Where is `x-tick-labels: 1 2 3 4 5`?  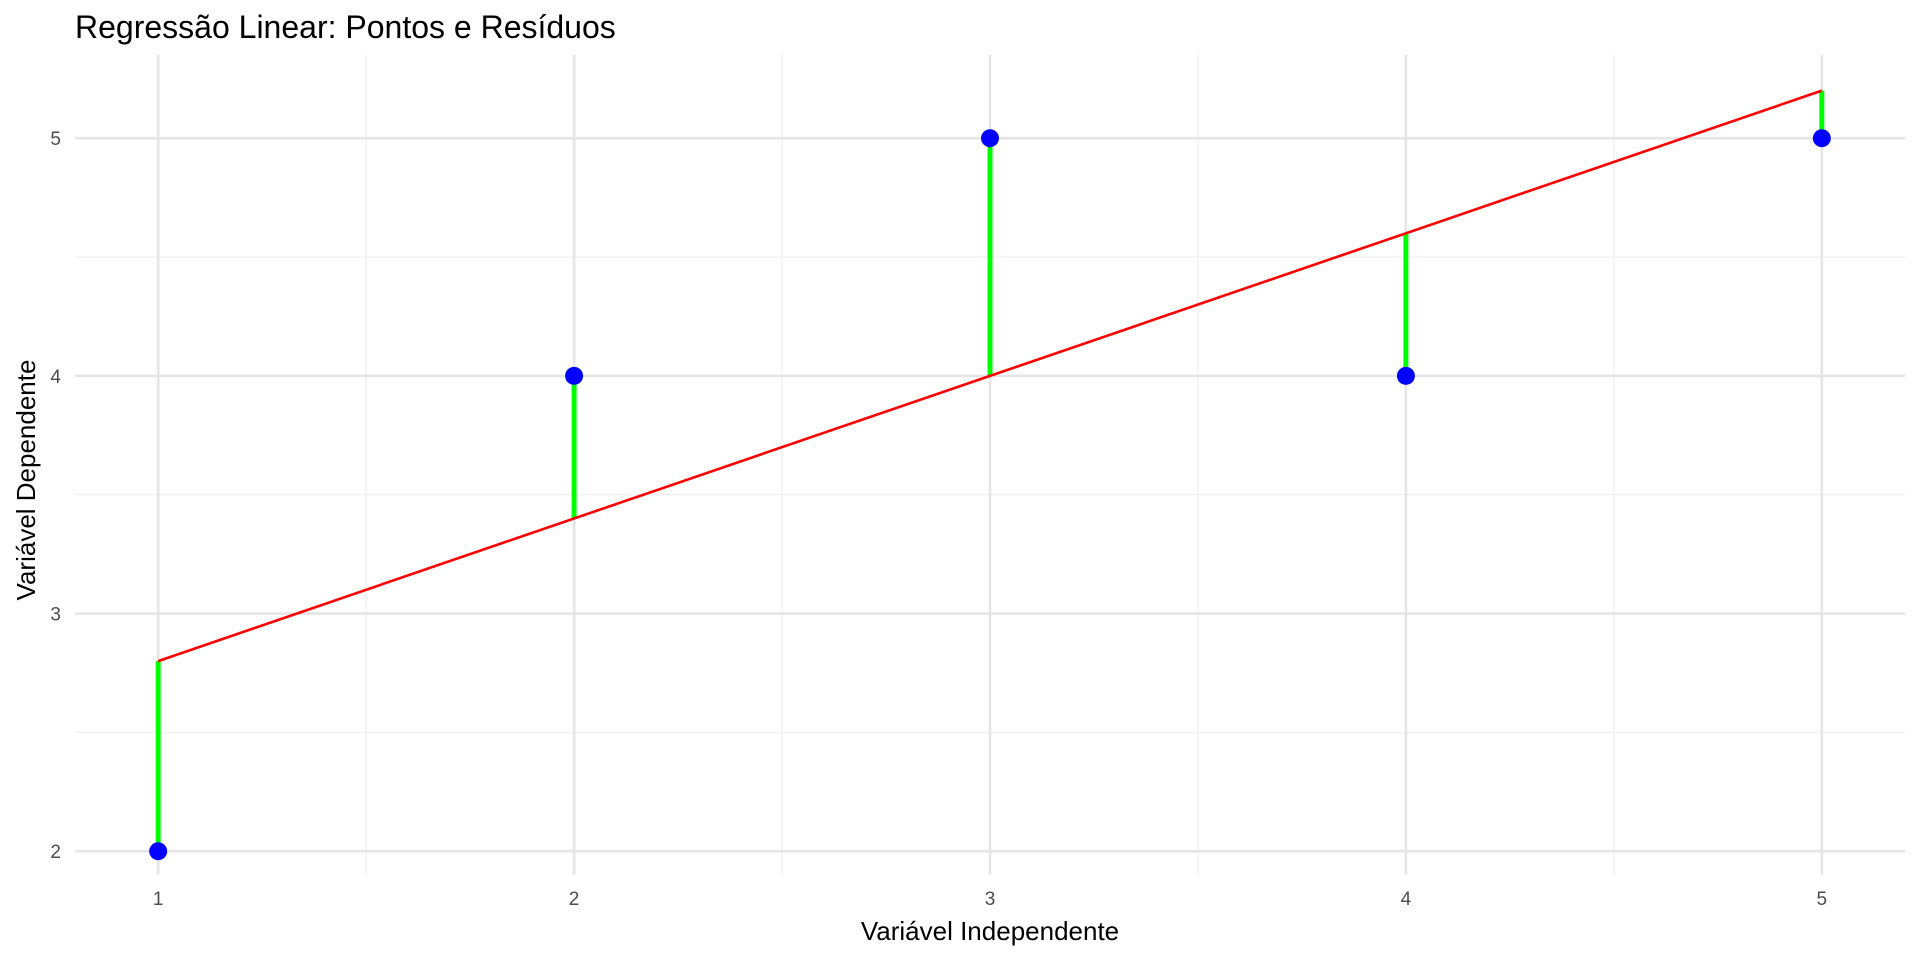
x-tick-labels: 1 2 3 4 5 is located at coordinates (990, 899).